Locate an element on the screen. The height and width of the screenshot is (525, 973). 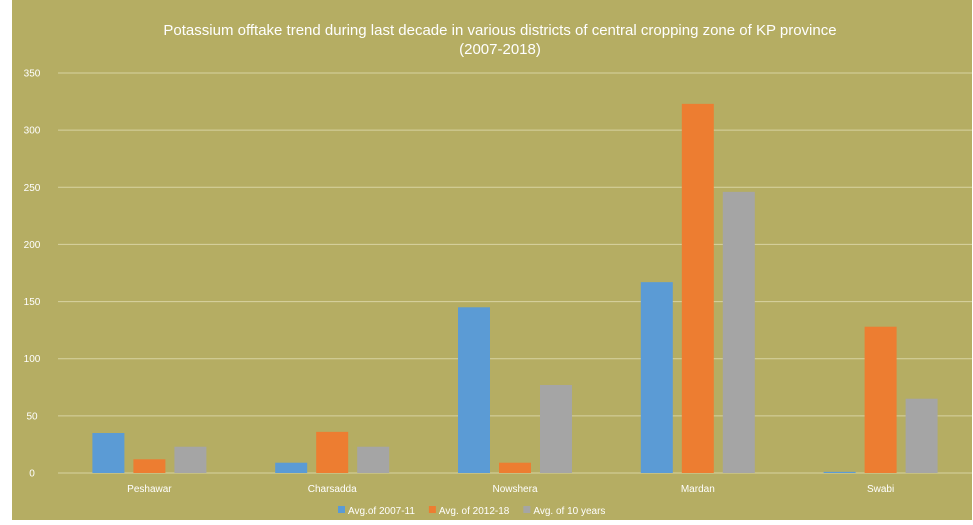
legend-label: Avg.of 2007-11 is located at coordinates (381, 511).